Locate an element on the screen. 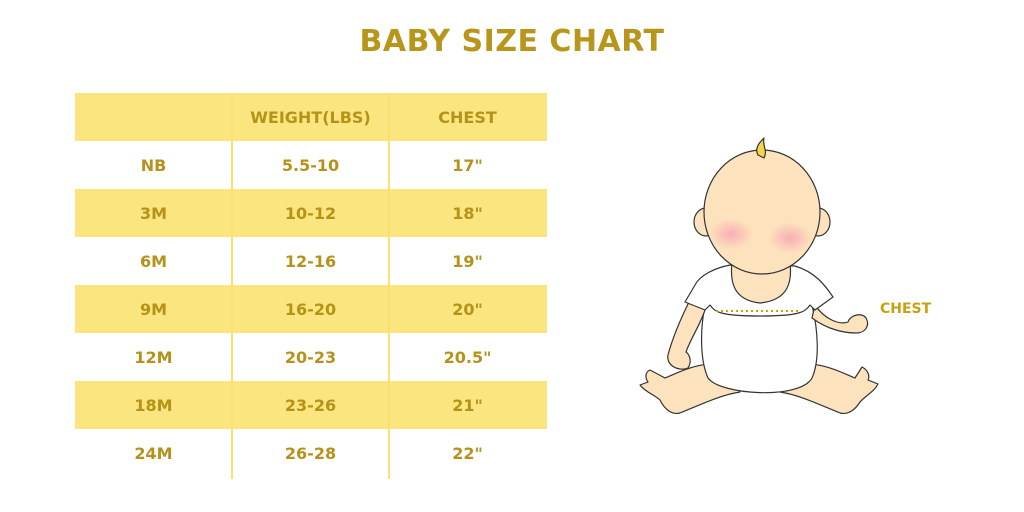 This screenshot has height=512, width=1024. weight-cell: 23-26 is located at coordinates (310, 405).